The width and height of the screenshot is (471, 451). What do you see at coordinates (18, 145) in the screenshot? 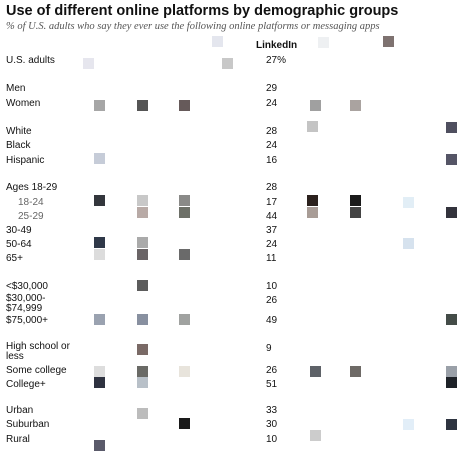
I see `row-label: Black` at bounding box center [18, 145].